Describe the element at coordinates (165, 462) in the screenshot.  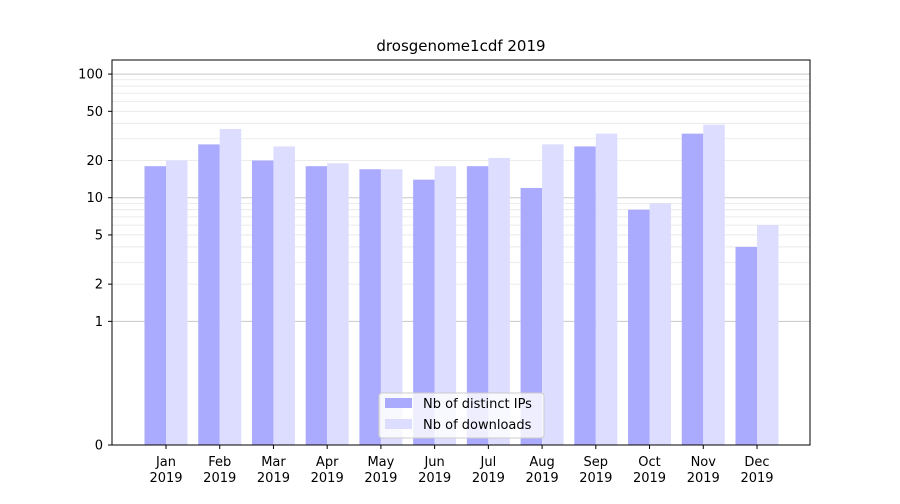
I see `x-tick-label-month: Jan` at that location.